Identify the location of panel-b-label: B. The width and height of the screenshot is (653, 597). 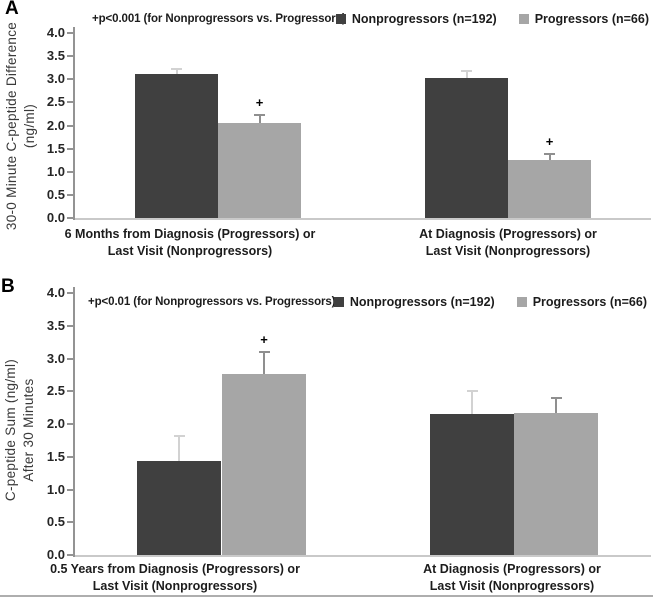
(8, 286).